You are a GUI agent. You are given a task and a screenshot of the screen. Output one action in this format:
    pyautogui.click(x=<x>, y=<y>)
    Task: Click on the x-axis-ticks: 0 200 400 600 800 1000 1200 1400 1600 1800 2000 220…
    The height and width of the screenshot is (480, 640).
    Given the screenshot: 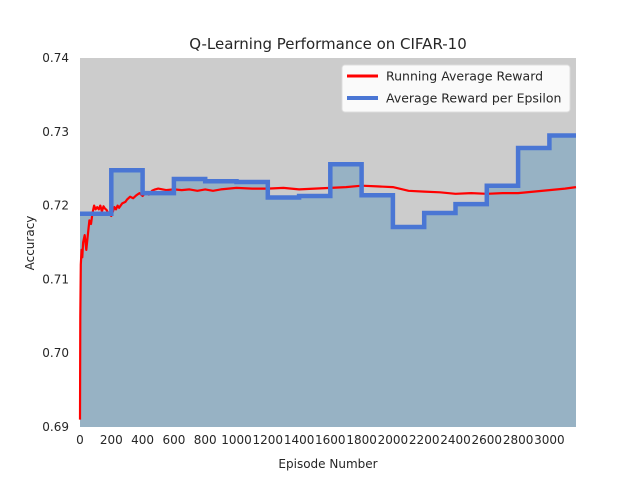 What is the action you would take?
    pyautogui.click(x=320, y=440)
    